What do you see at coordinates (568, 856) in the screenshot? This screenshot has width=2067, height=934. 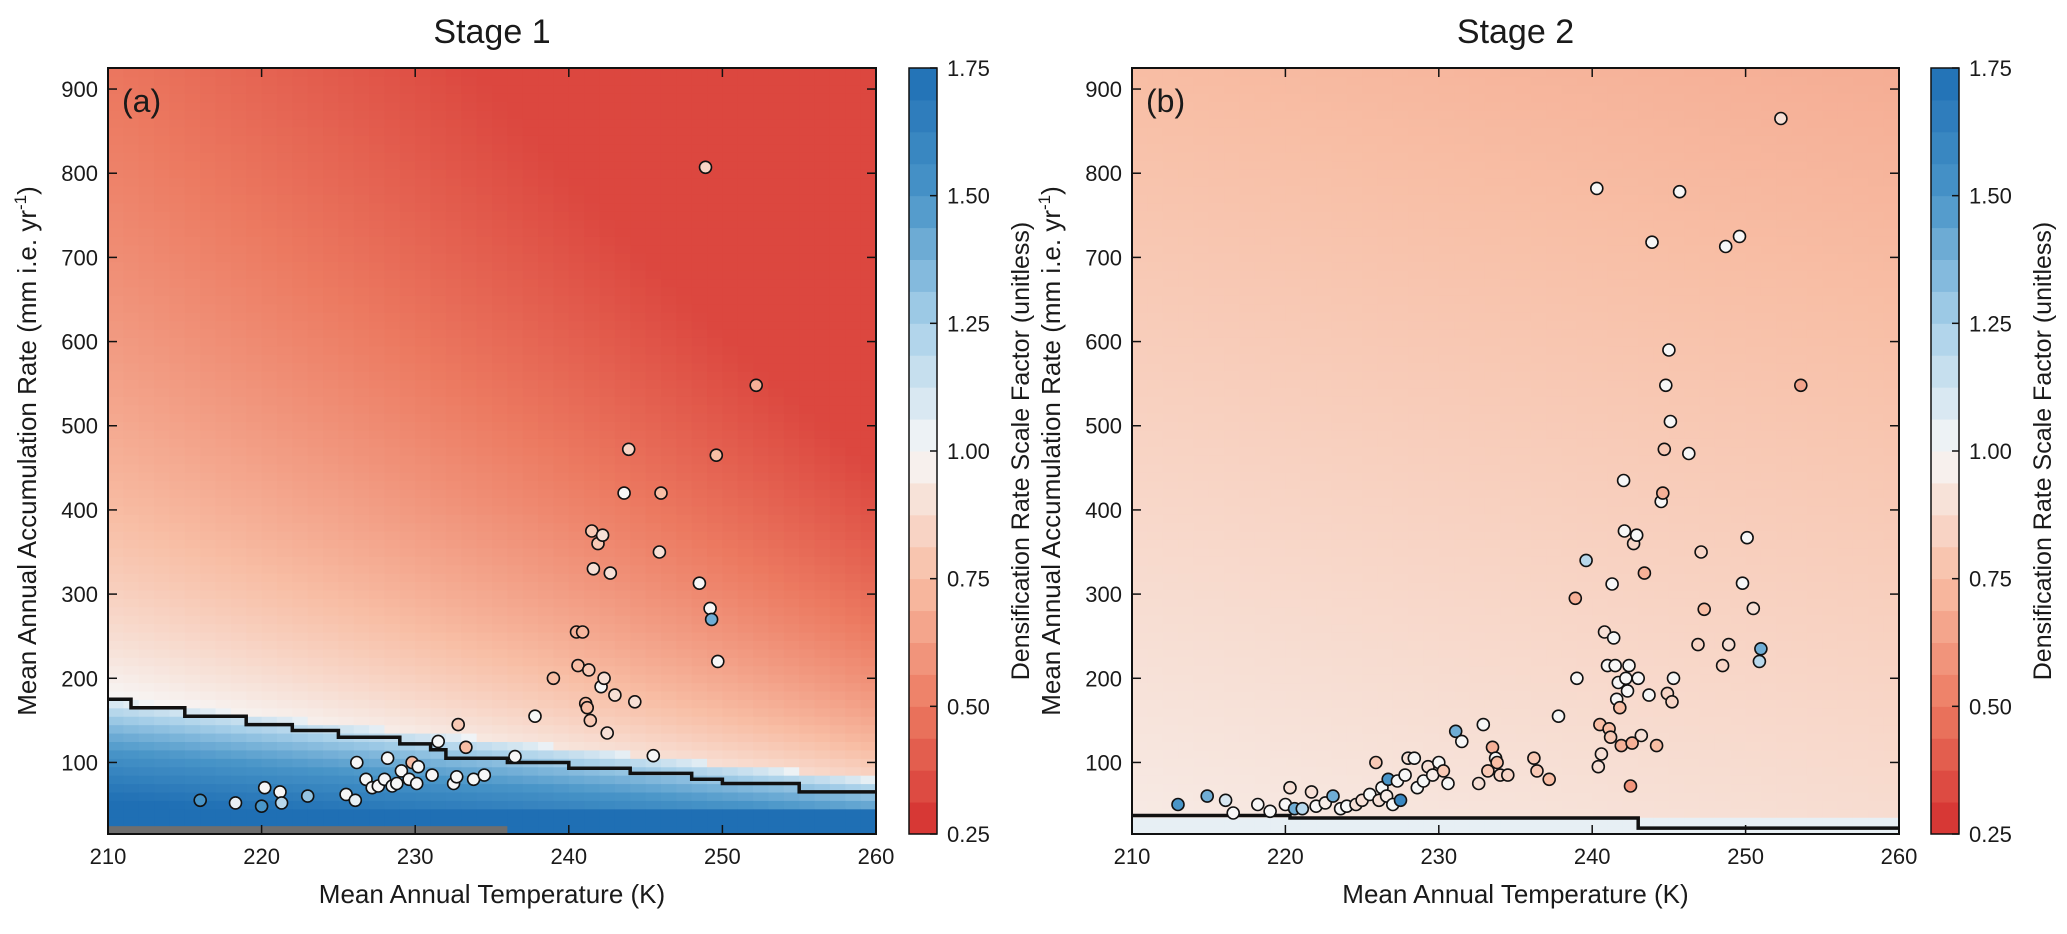 I see `x-tick-label: 240` at bounding box center [568, 856].